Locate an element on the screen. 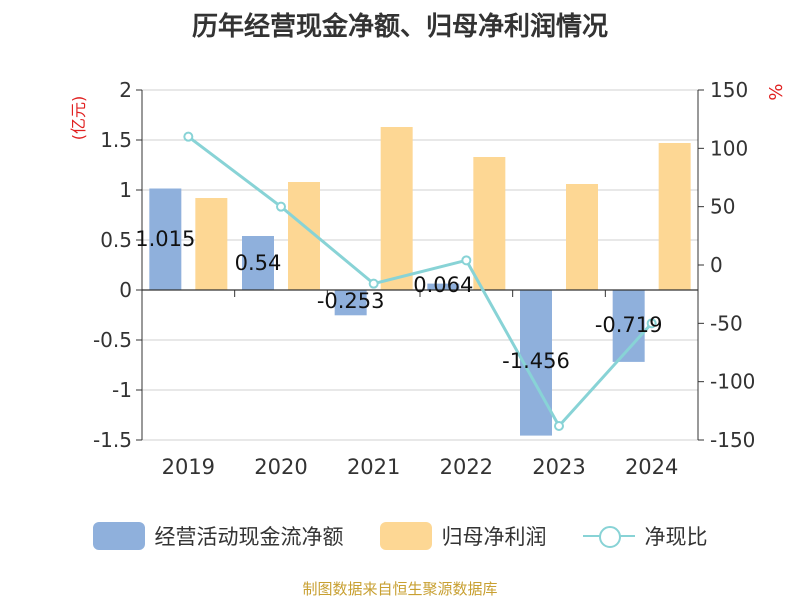 This screenshot has height=600, width=800. legend-label-cash-ratio: 净现比 is located at coordinates (676, 537).